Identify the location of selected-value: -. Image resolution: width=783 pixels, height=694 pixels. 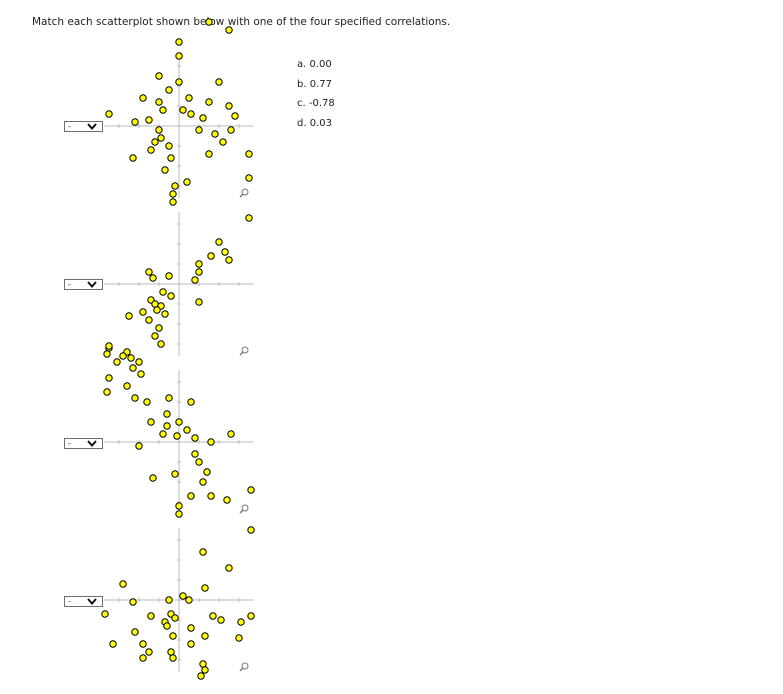
(69, 443).